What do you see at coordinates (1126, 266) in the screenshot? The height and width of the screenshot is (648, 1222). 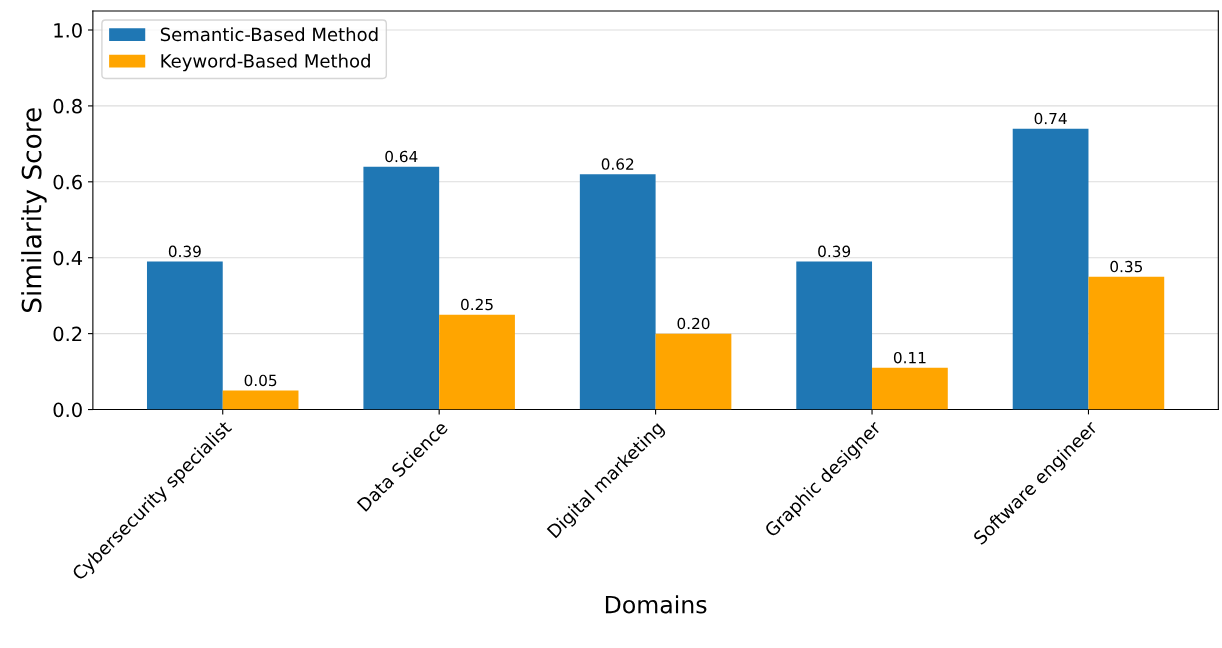 I see `data-label: 0.35` at bounding box center [1126, 266].